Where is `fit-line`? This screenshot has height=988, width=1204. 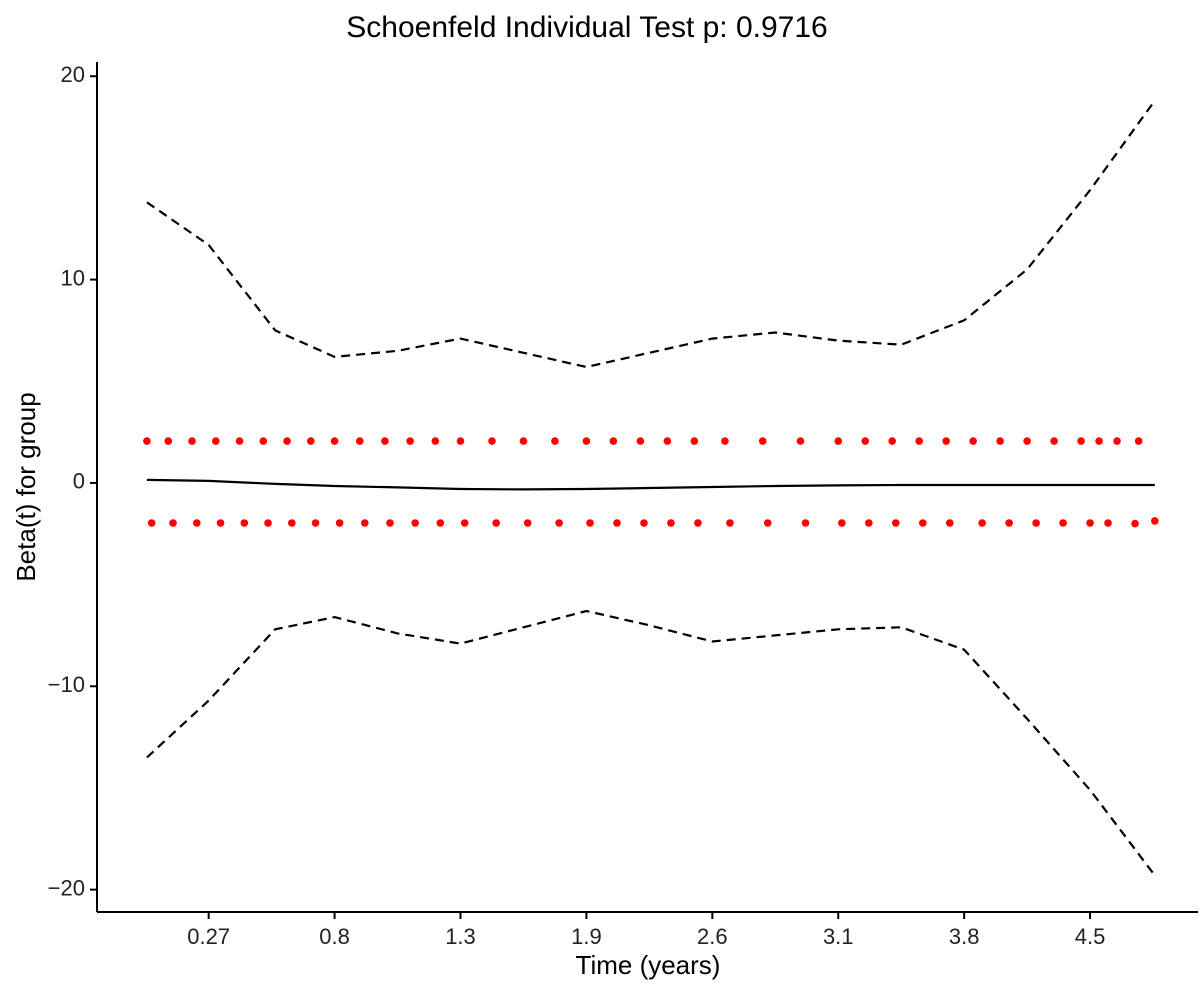
fit-line is located at coordinates (650, 484).